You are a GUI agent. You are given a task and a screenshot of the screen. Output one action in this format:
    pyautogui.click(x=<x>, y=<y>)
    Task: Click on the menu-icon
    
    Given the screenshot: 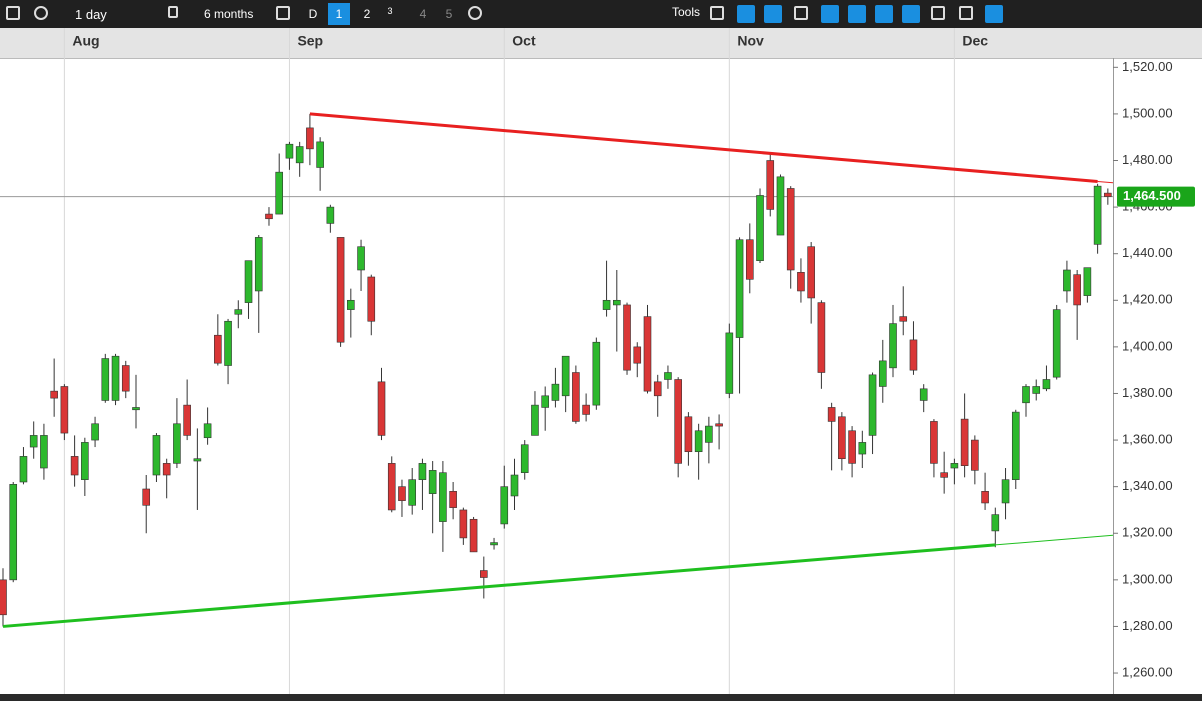 What is the action you would take?
    pyautogui.click(x=13, y=13)
    